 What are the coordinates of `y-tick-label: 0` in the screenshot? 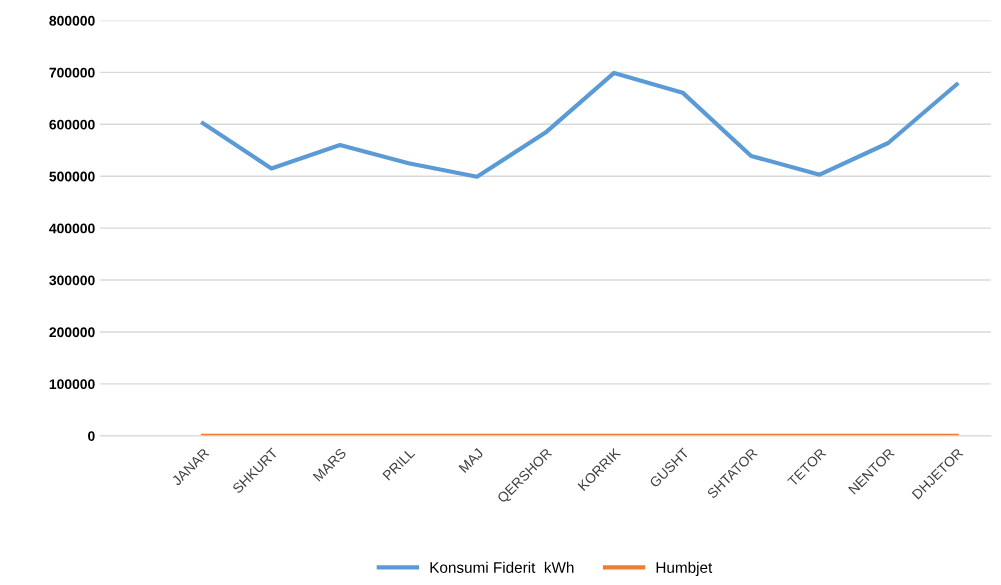 It's located at (91, 436).